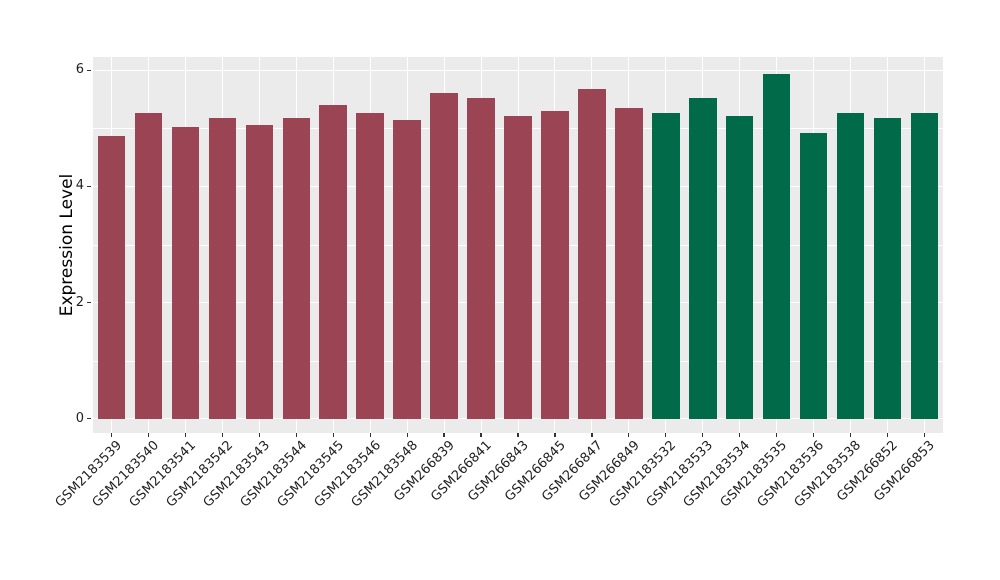  Describe the element at coordinates (79, 186) in the screenshot. I see `y-tick-label: 4` at that location.